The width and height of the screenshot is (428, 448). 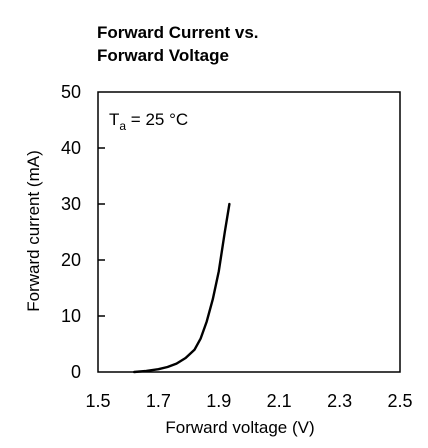 What do you see at coordinates (71, 260) in the screenshot?
I see `y-tick-label: 20` at bounding box center [71, 260].